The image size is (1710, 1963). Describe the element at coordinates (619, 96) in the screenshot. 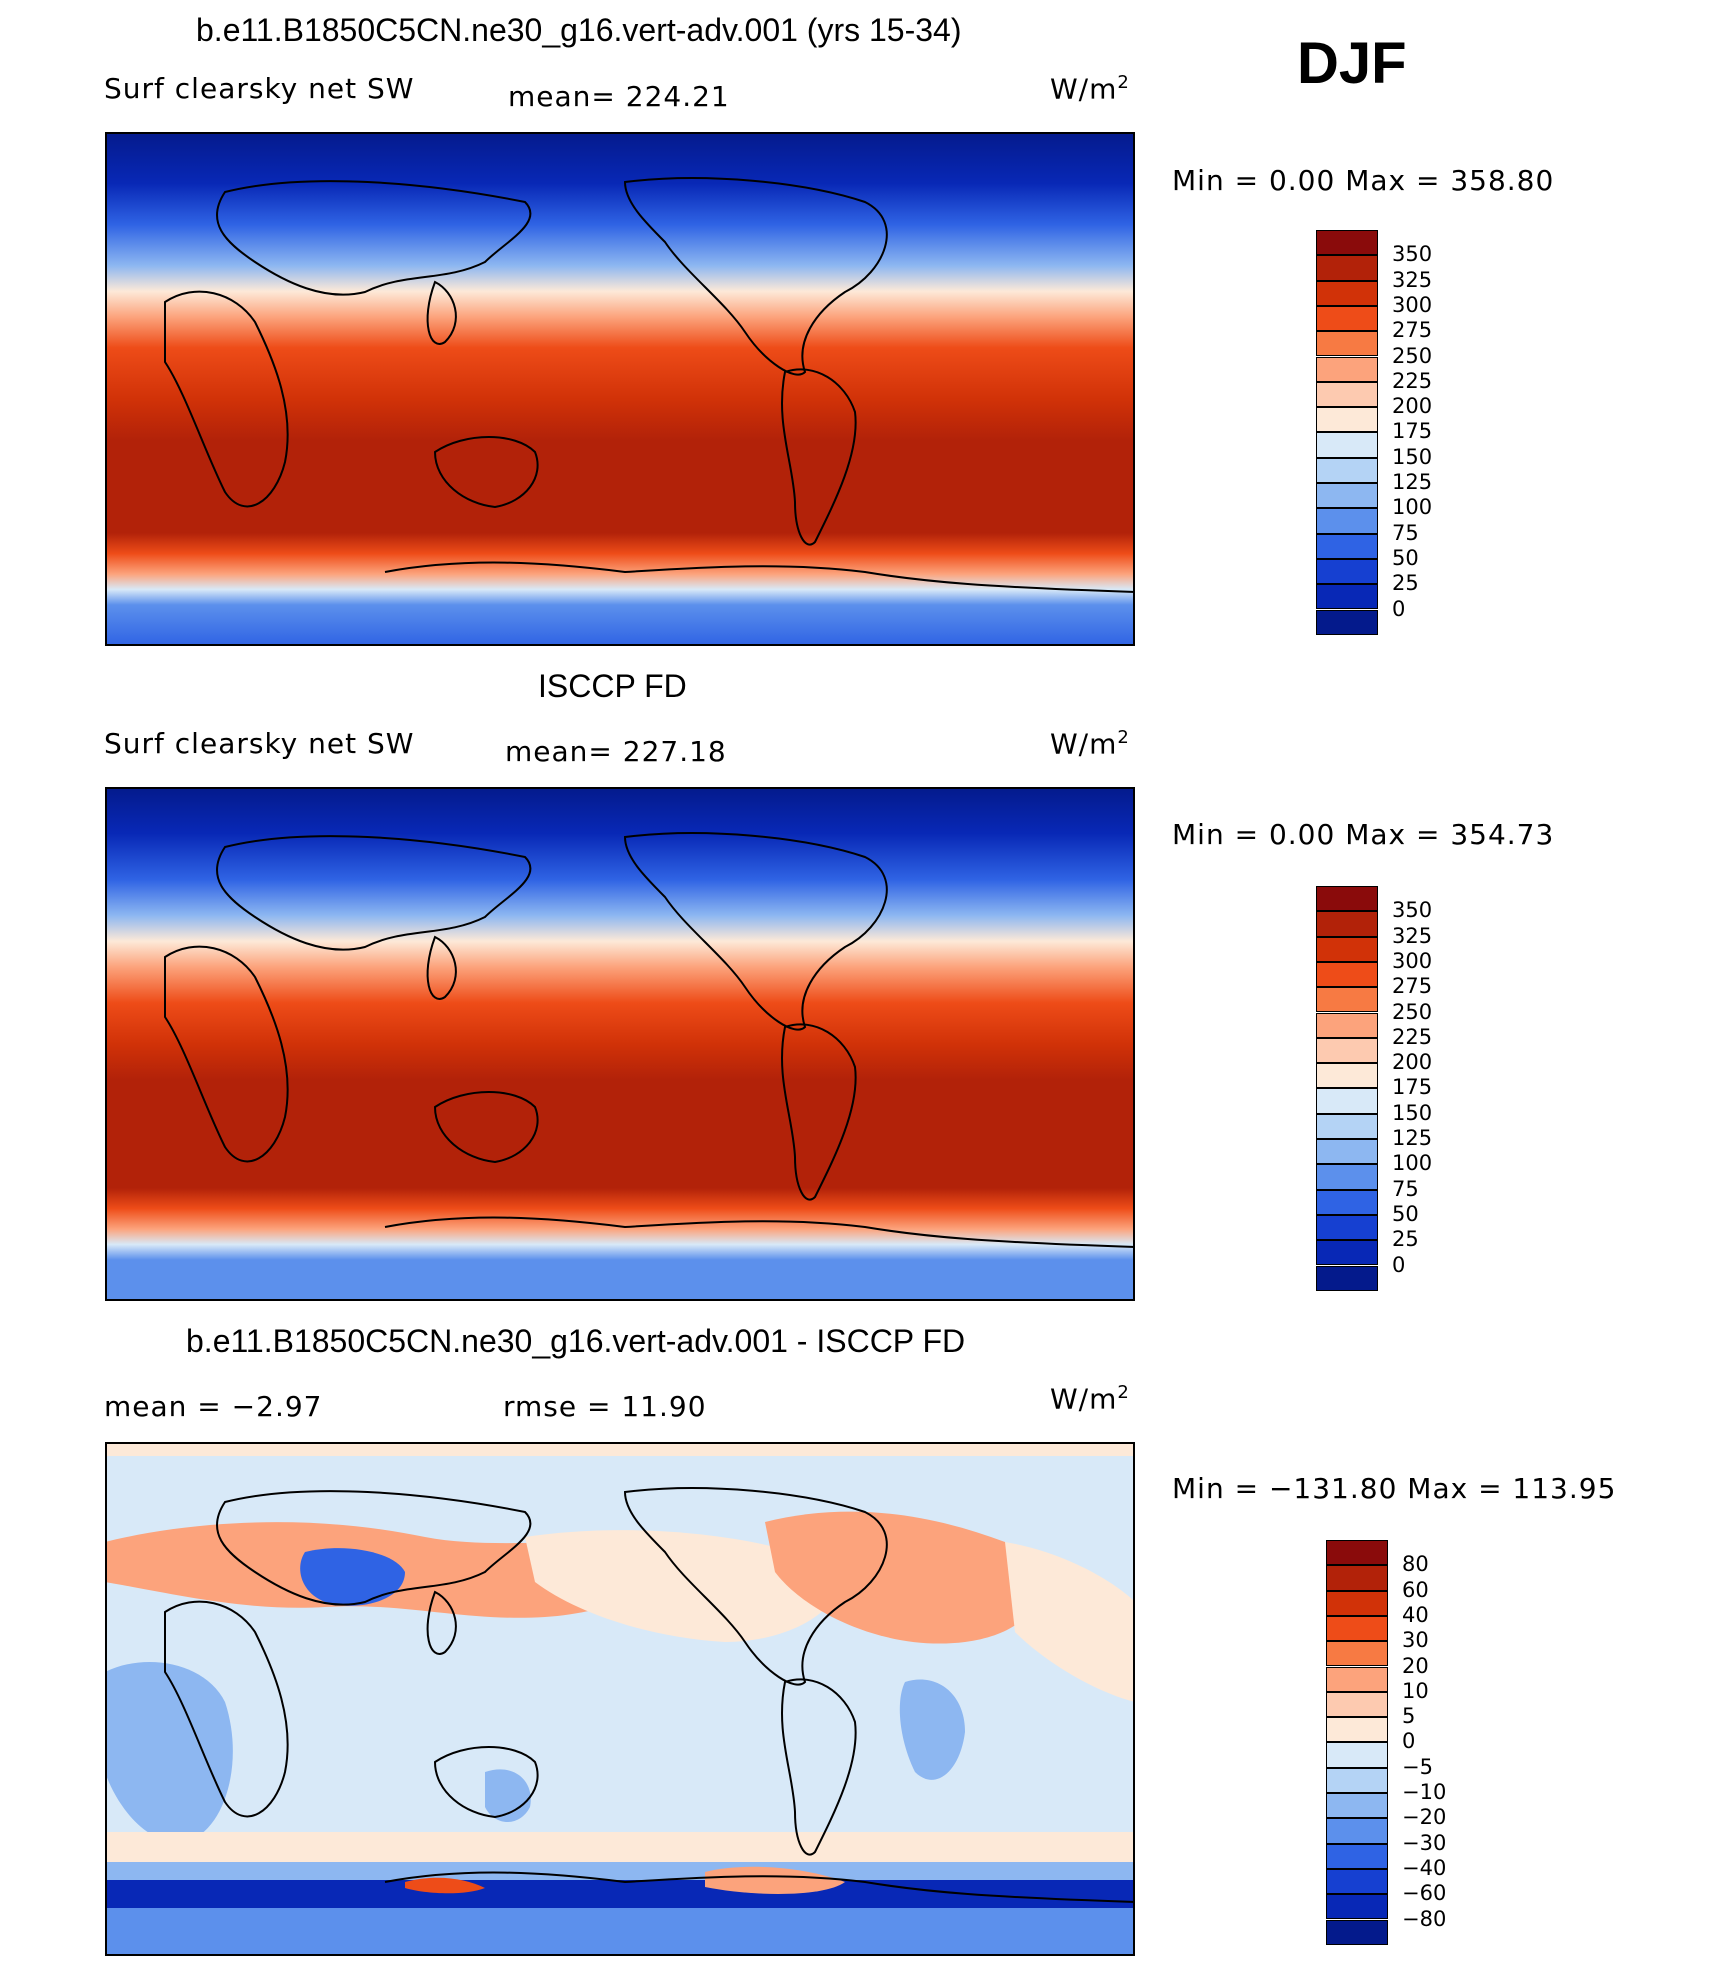

I see `panel-1-mean-label: mean= 224.21` at that location.